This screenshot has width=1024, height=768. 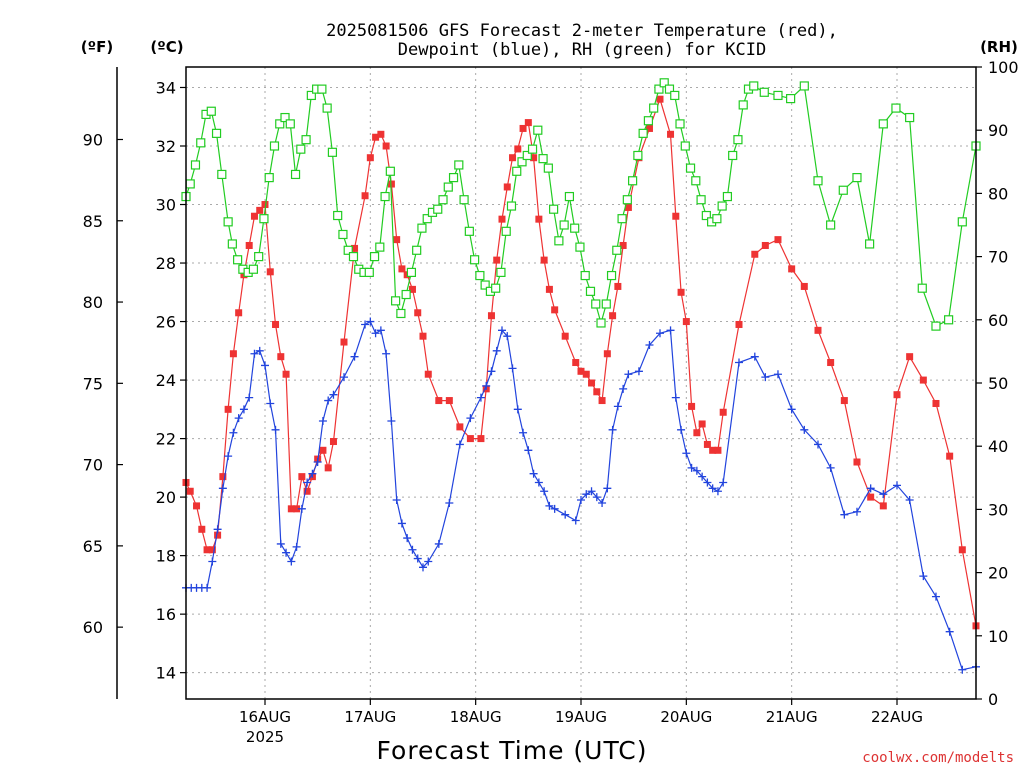 What do you see at coordinates (166, 263) in the screenshot?
I see `celsius-tick-label: 28` at bounding box center [166, 263].